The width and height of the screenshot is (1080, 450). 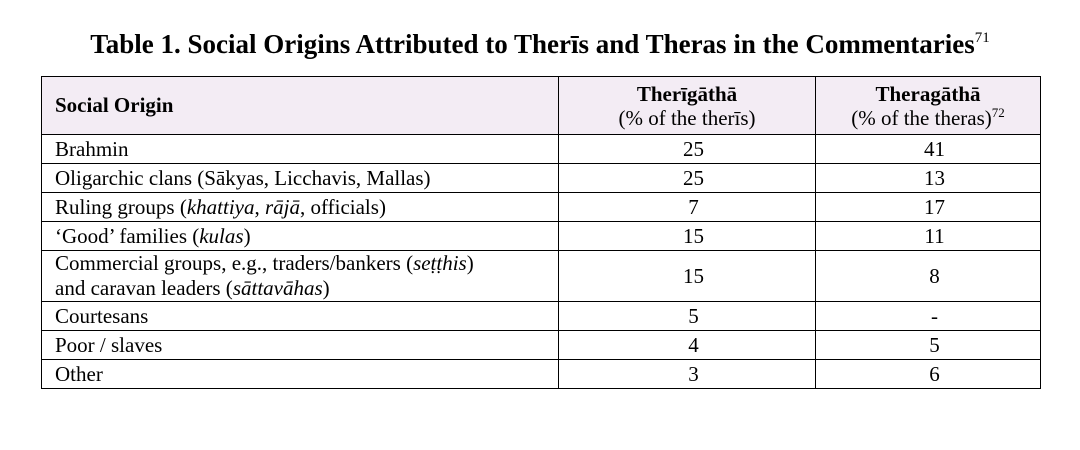 What do you see at coordinates (687, 316) in the screenshot?
I see `row-therigatha-value: 5` at bounding box center [687, 316].